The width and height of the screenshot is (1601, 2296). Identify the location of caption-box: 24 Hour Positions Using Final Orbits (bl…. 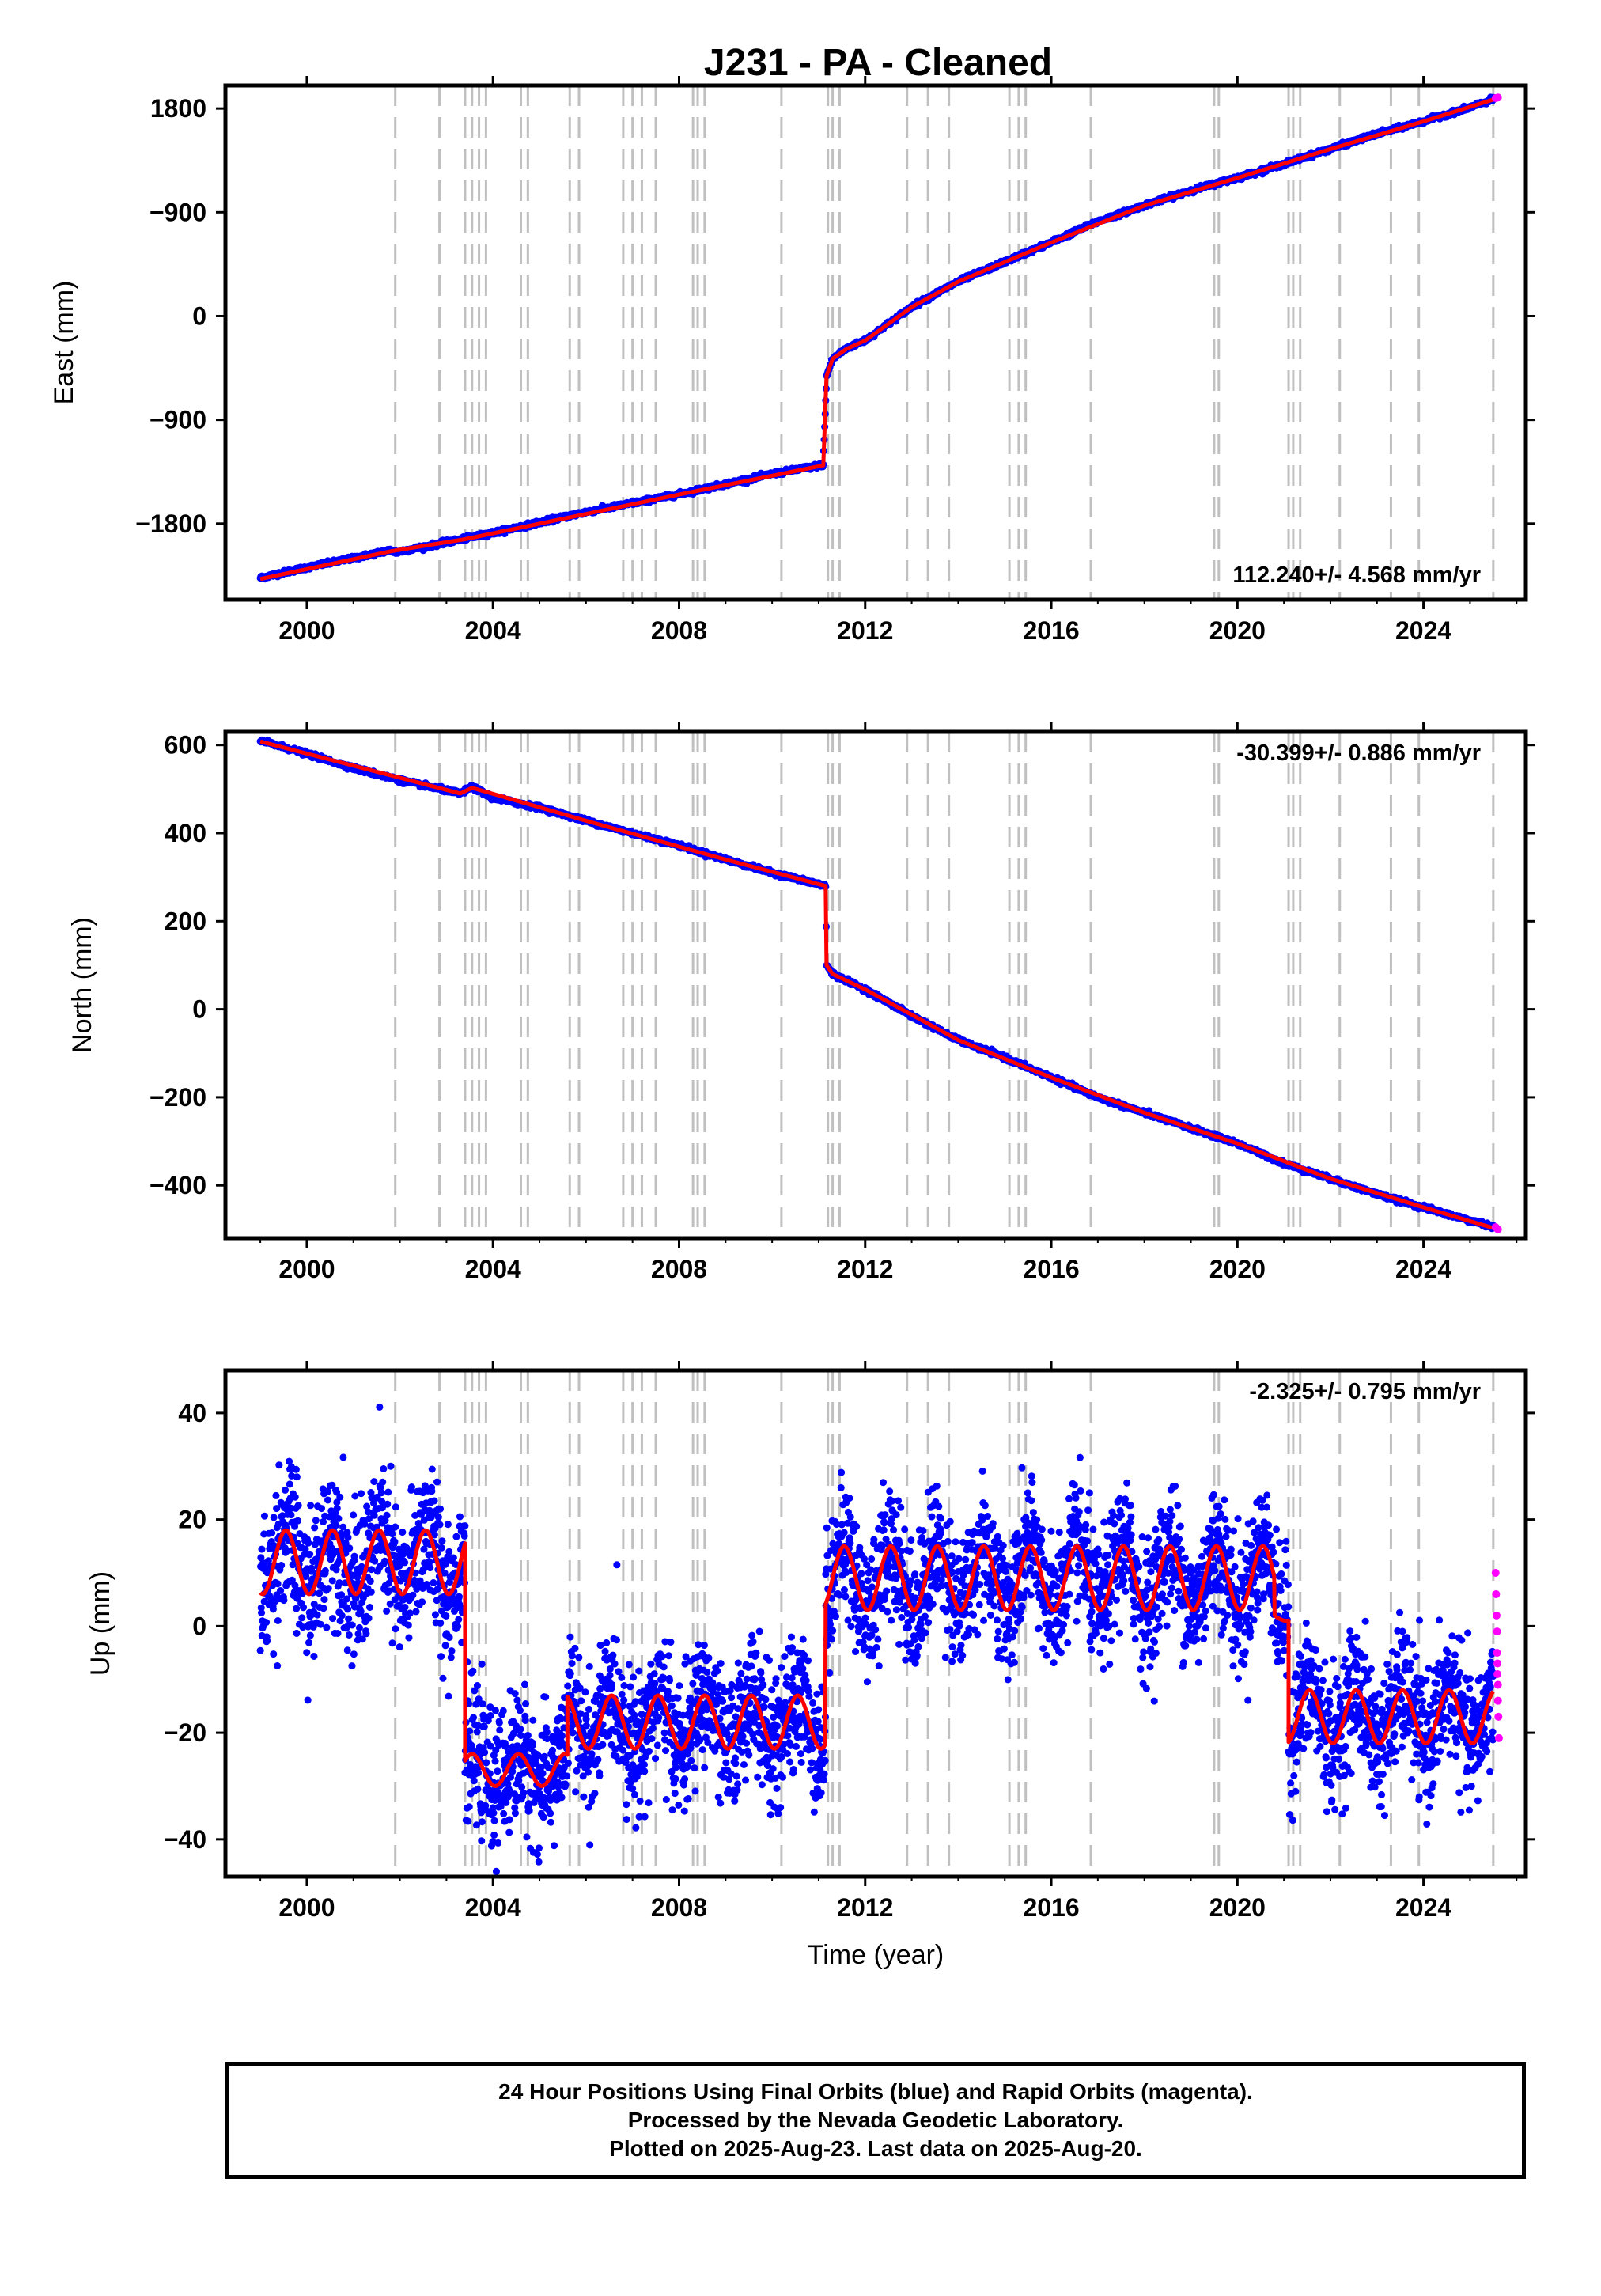
(875, 2120).